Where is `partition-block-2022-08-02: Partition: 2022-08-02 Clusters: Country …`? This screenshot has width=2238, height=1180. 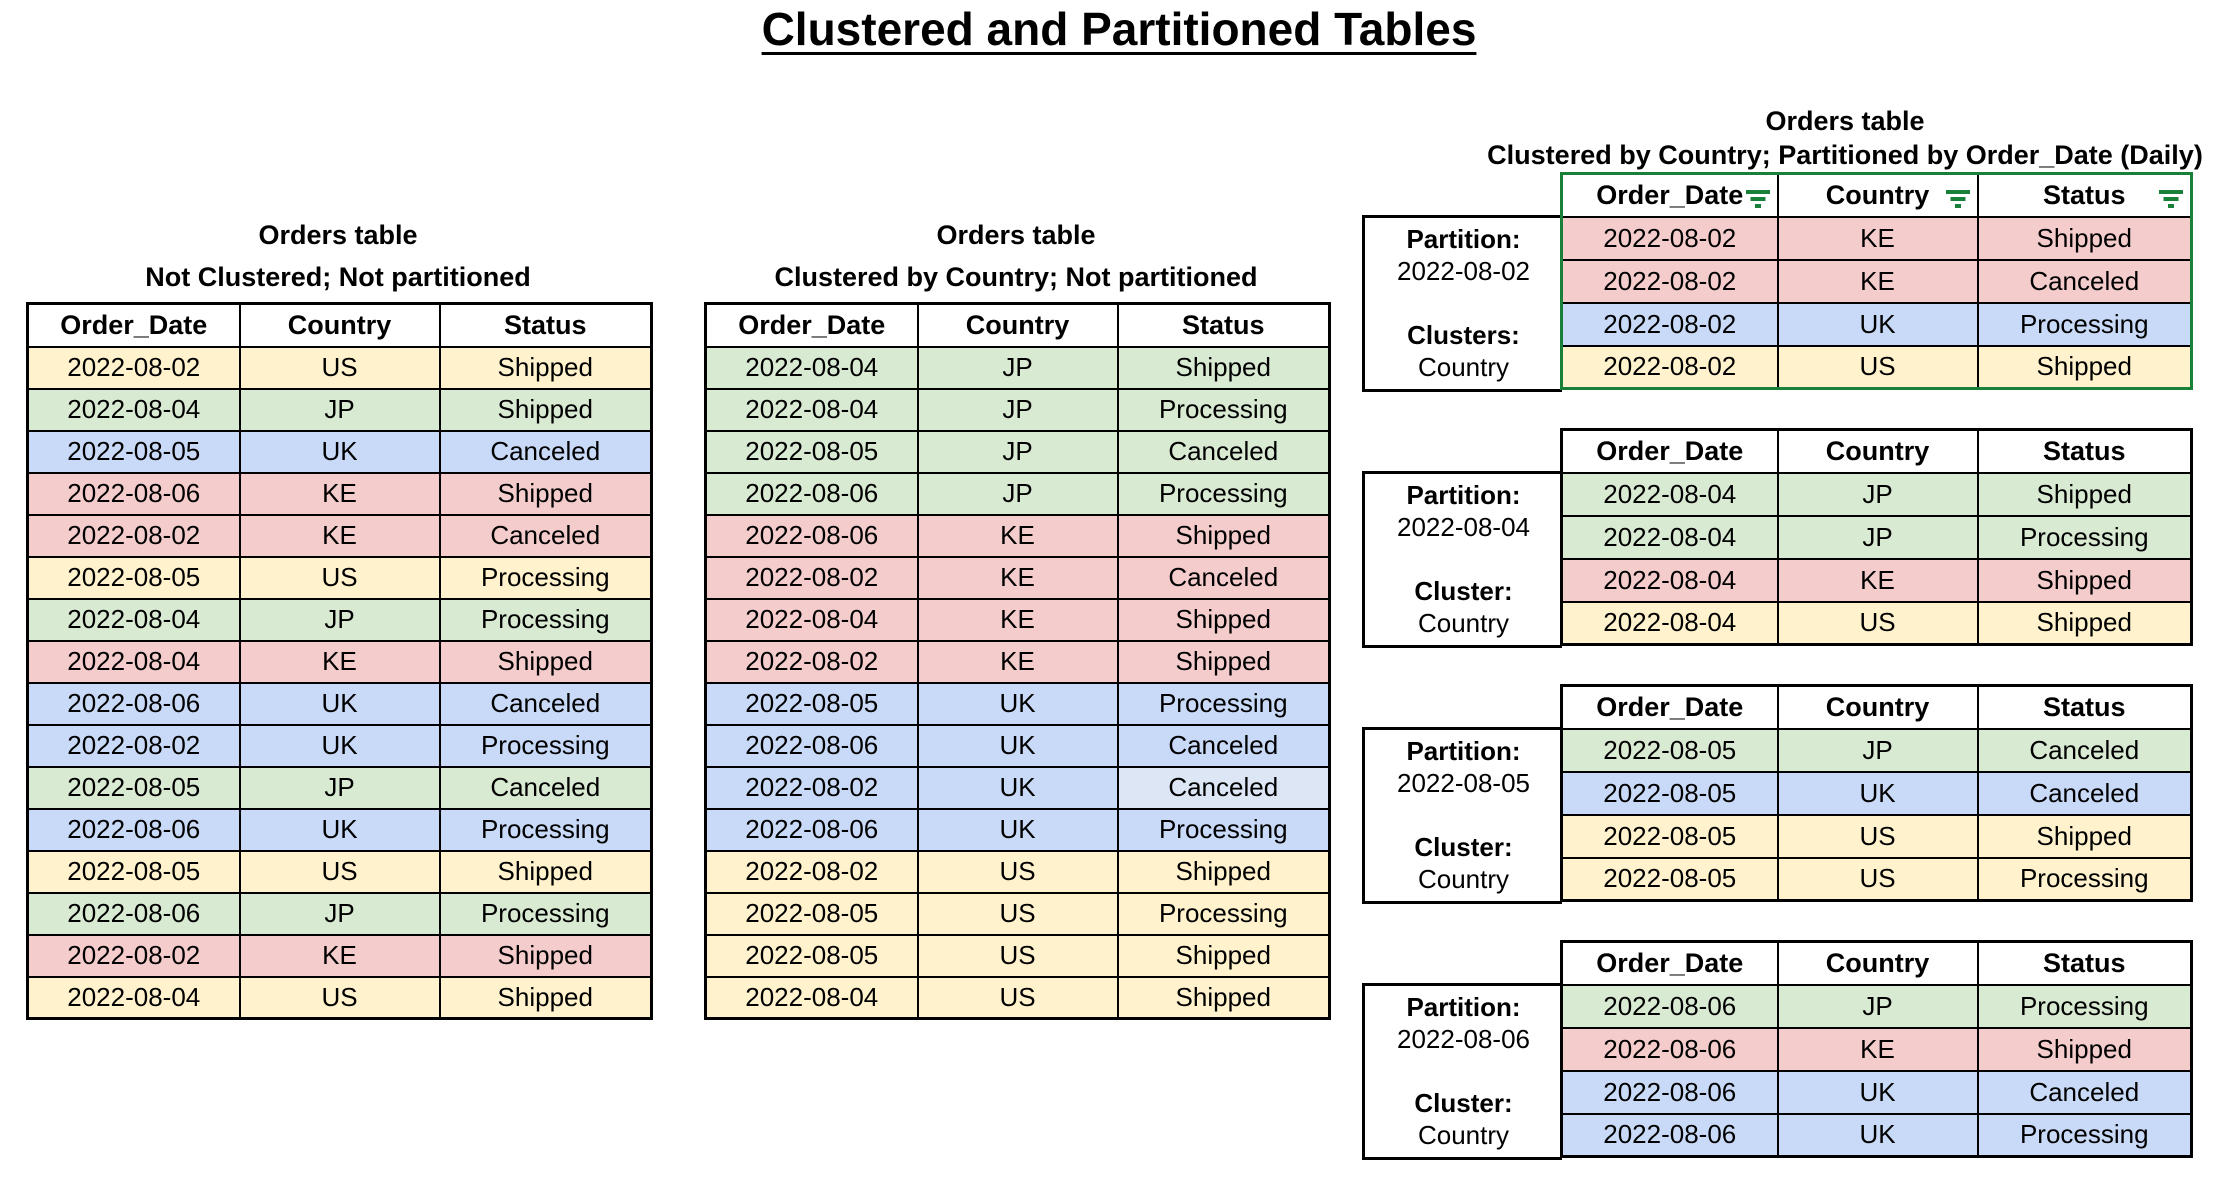
partition-block-2022-08-02: Partition: 2022-08-02 Clusters: Country … is located at coordinates (1777, 283).